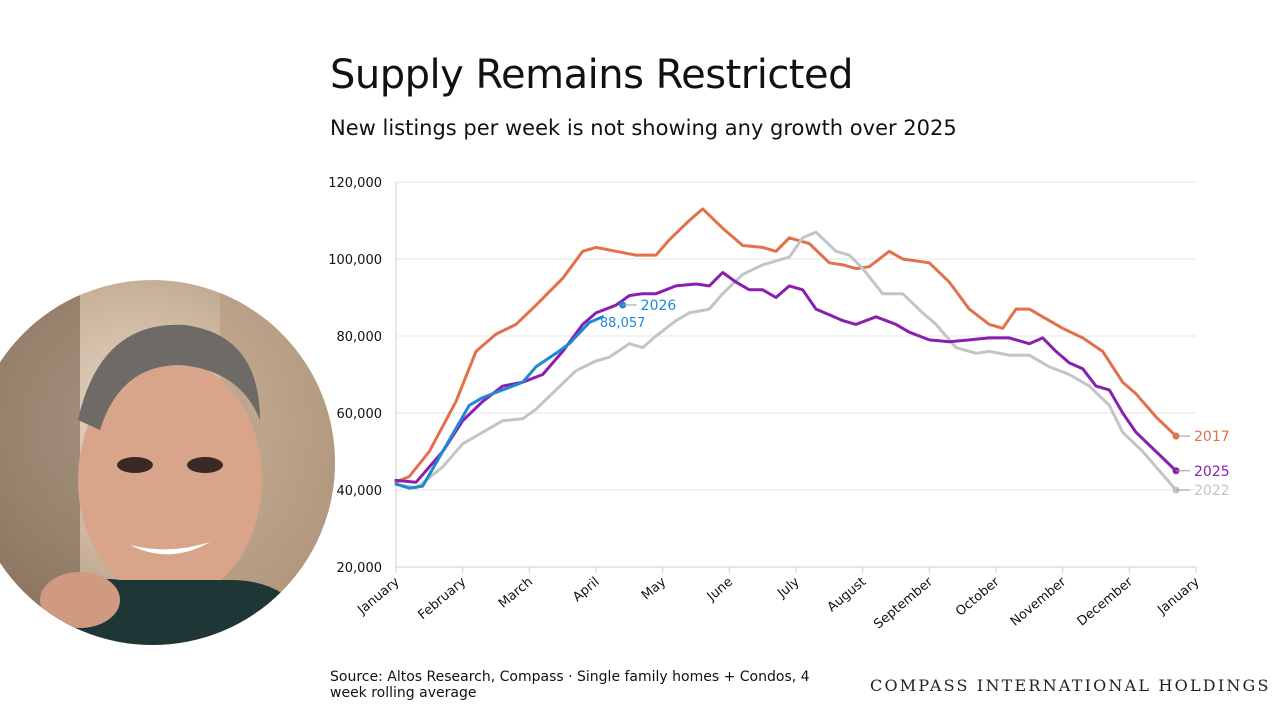 Image resolution: width=1280 pixels, height=720 pixels. I want to click on x-tick-label: July, so click(788, 587).